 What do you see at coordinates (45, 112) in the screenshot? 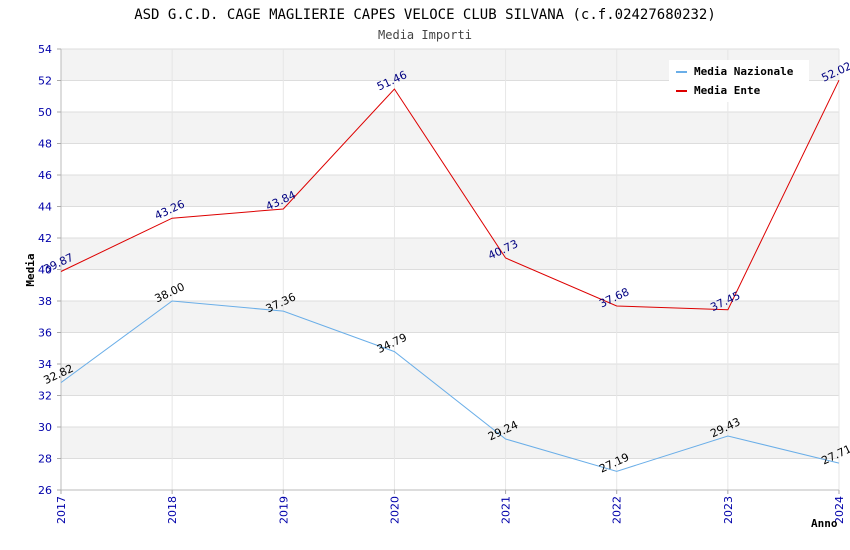
I see `y-tick-label: 50` at bounding box center [45, 112].